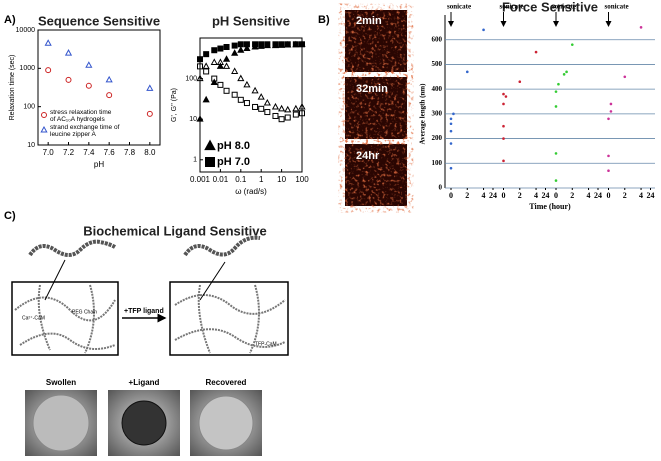  I want to click on legend-label: pH 7.0, so click(233, 162).